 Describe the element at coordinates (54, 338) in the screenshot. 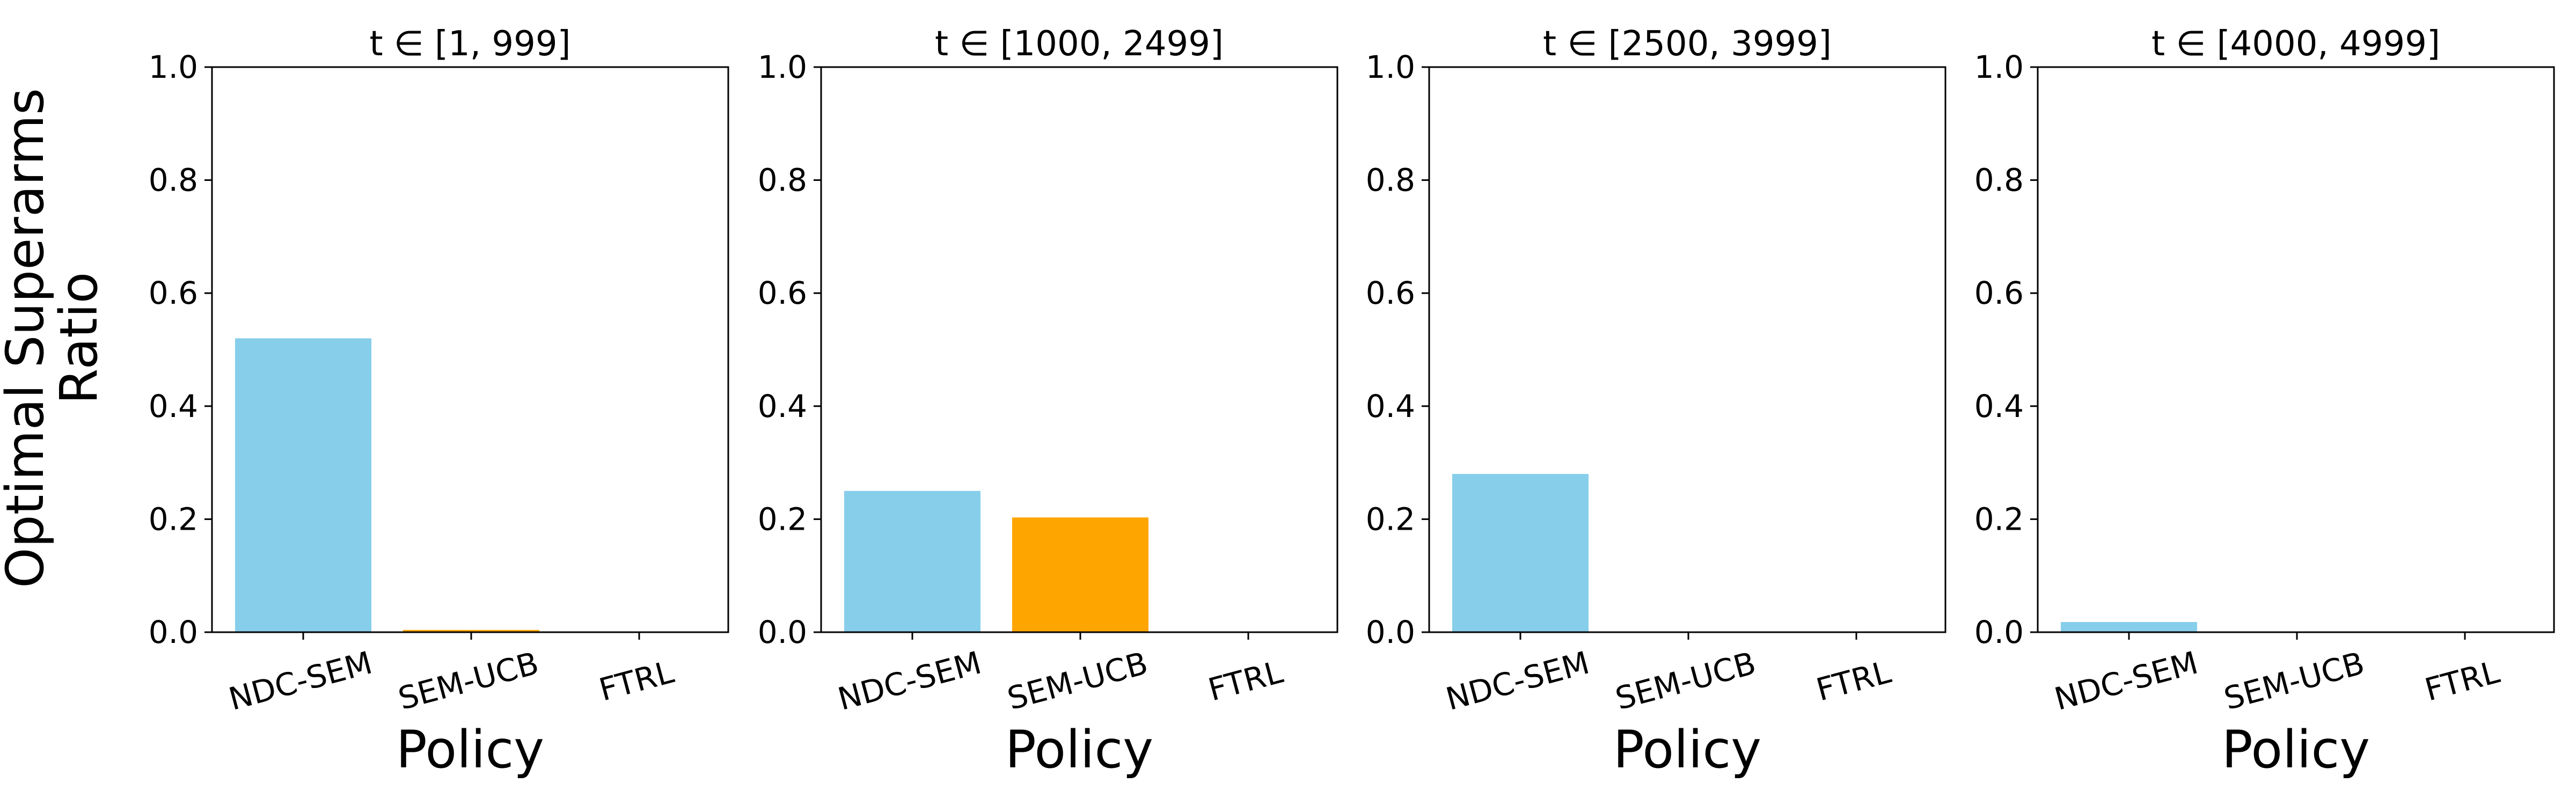

I see `y-axis-label: Optimal SuperarmsRatio` at that location.